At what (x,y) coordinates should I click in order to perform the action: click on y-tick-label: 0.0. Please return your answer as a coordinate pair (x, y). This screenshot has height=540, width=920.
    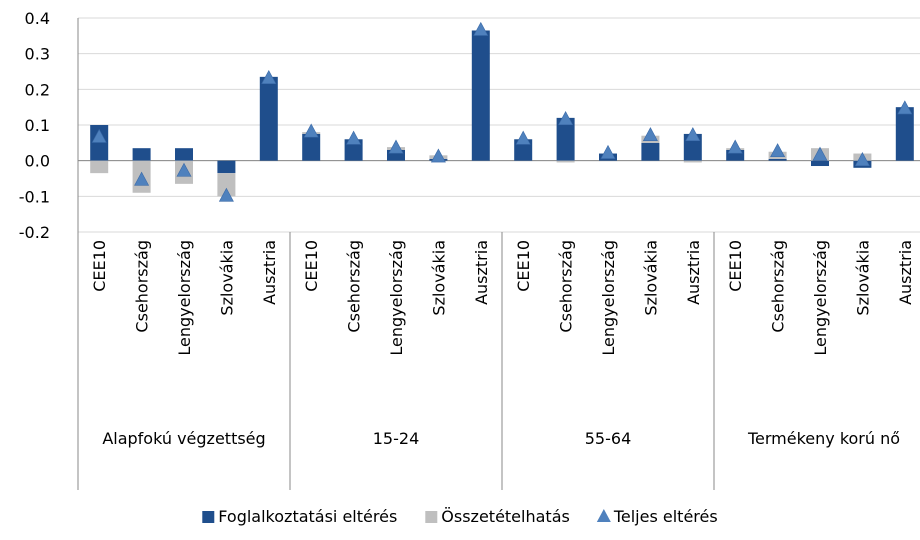
    Looking at the image, I should click on (37, 161).